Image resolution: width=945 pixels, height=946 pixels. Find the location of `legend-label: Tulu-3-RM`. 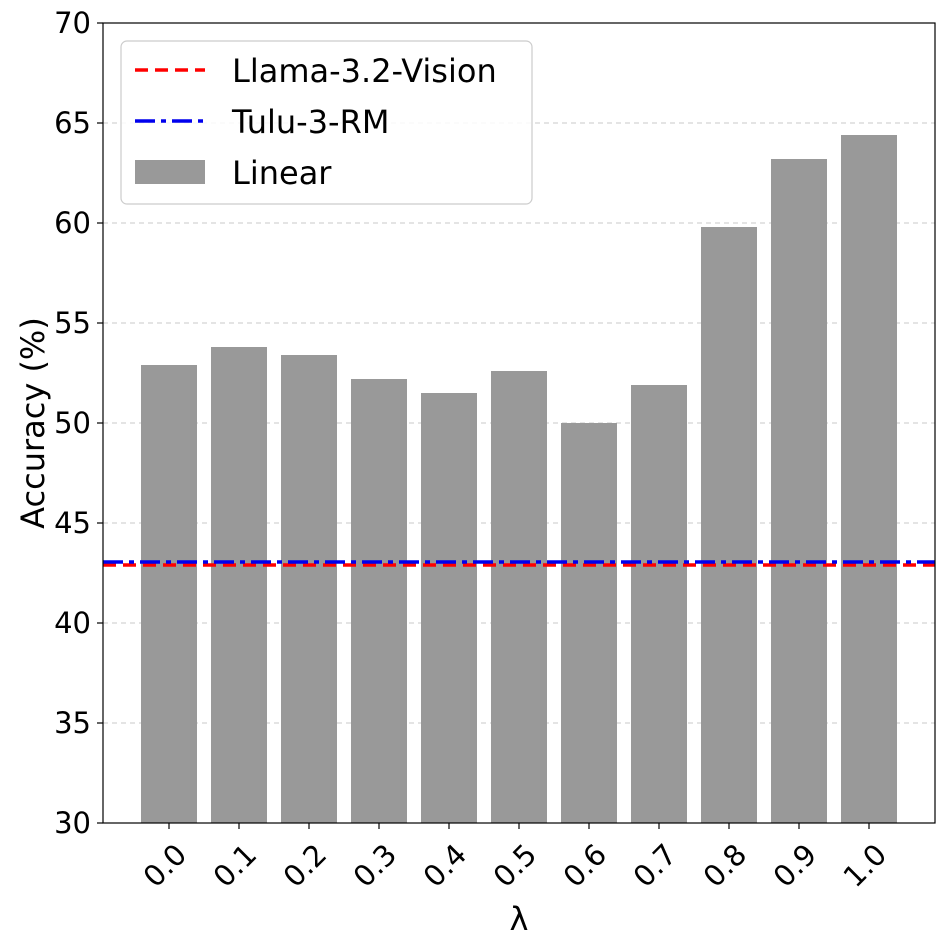

legend-label: Tulu-3-RM is located at coordinates (310, 122).